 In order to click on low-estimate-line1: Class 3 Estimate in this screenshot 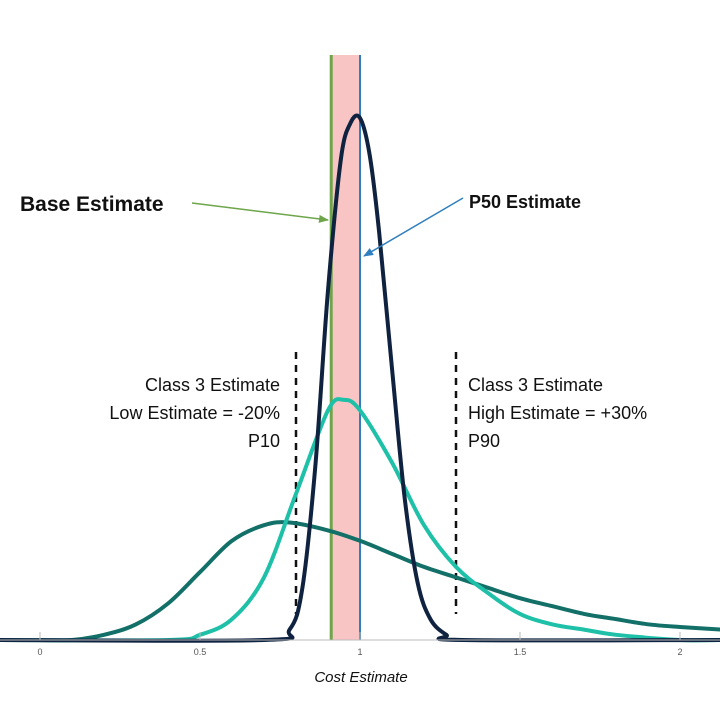, I will do `click(212, 385)`.